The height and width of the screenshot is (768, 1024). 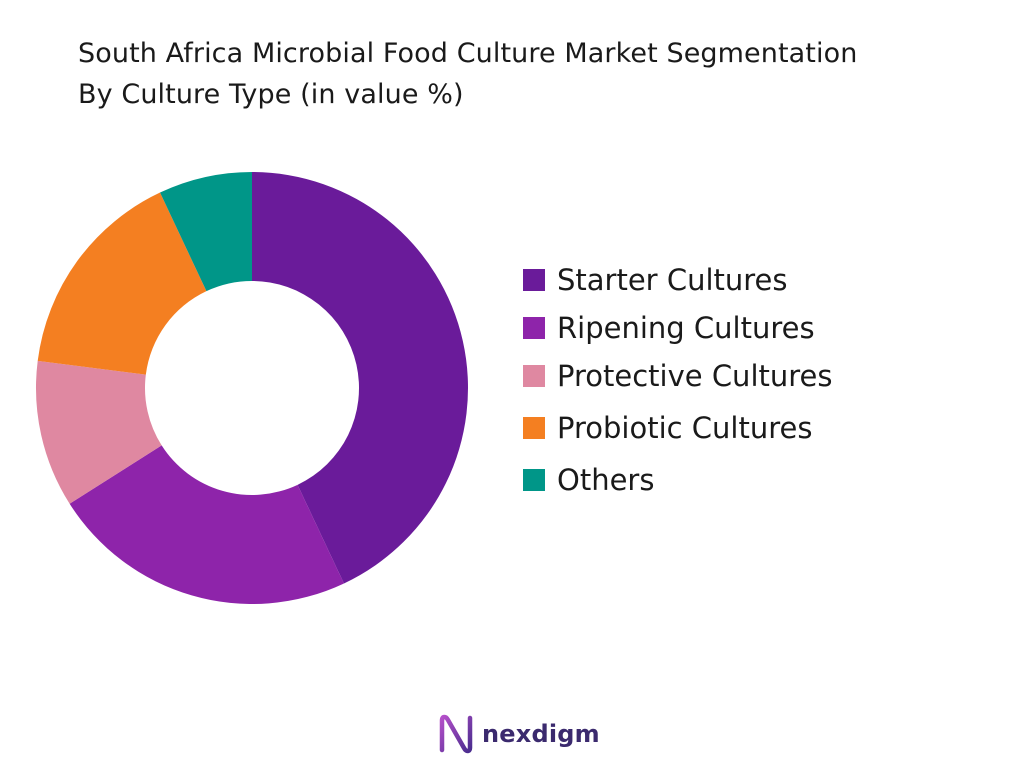 I want to click on donut-slice-others, so click(x=206, y=232).